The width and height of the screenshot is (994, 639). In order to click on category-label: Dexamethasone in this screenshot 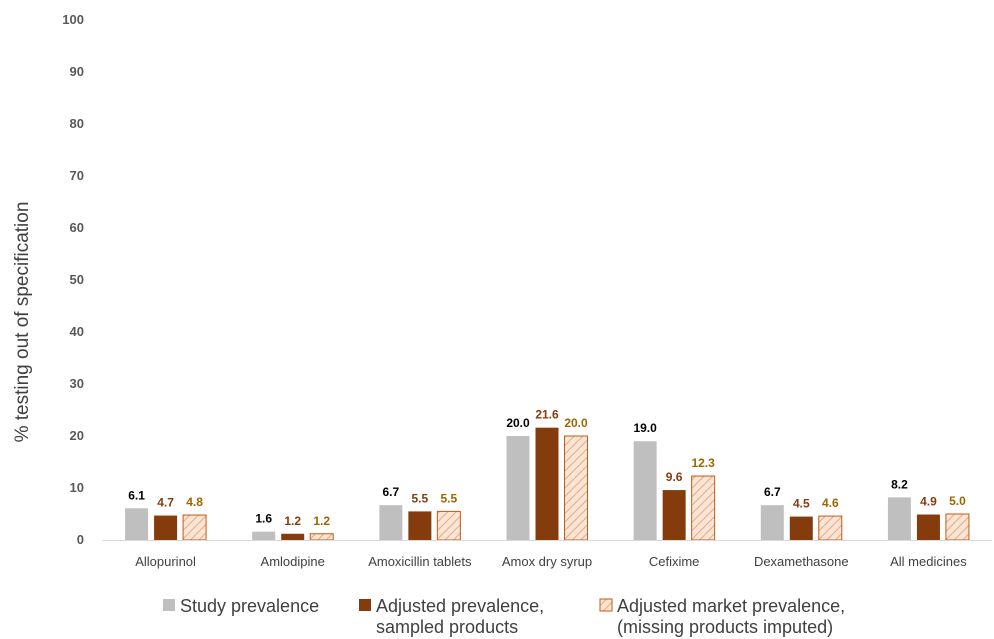, I will do `click(801, 561)`.